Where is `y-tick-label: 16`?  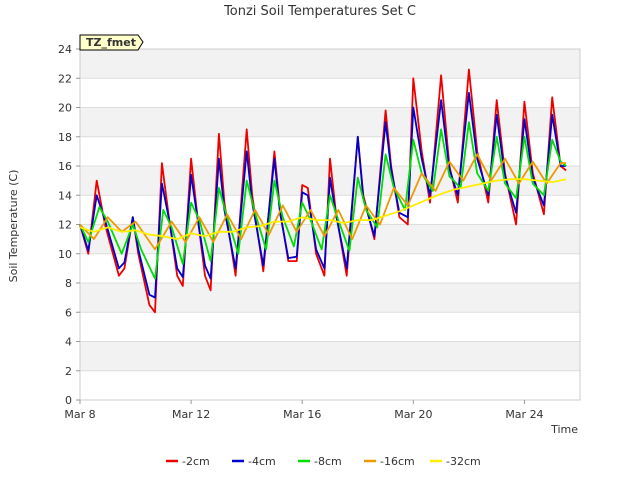 y-tick-label: 16 is located at coordinates (65, 166).